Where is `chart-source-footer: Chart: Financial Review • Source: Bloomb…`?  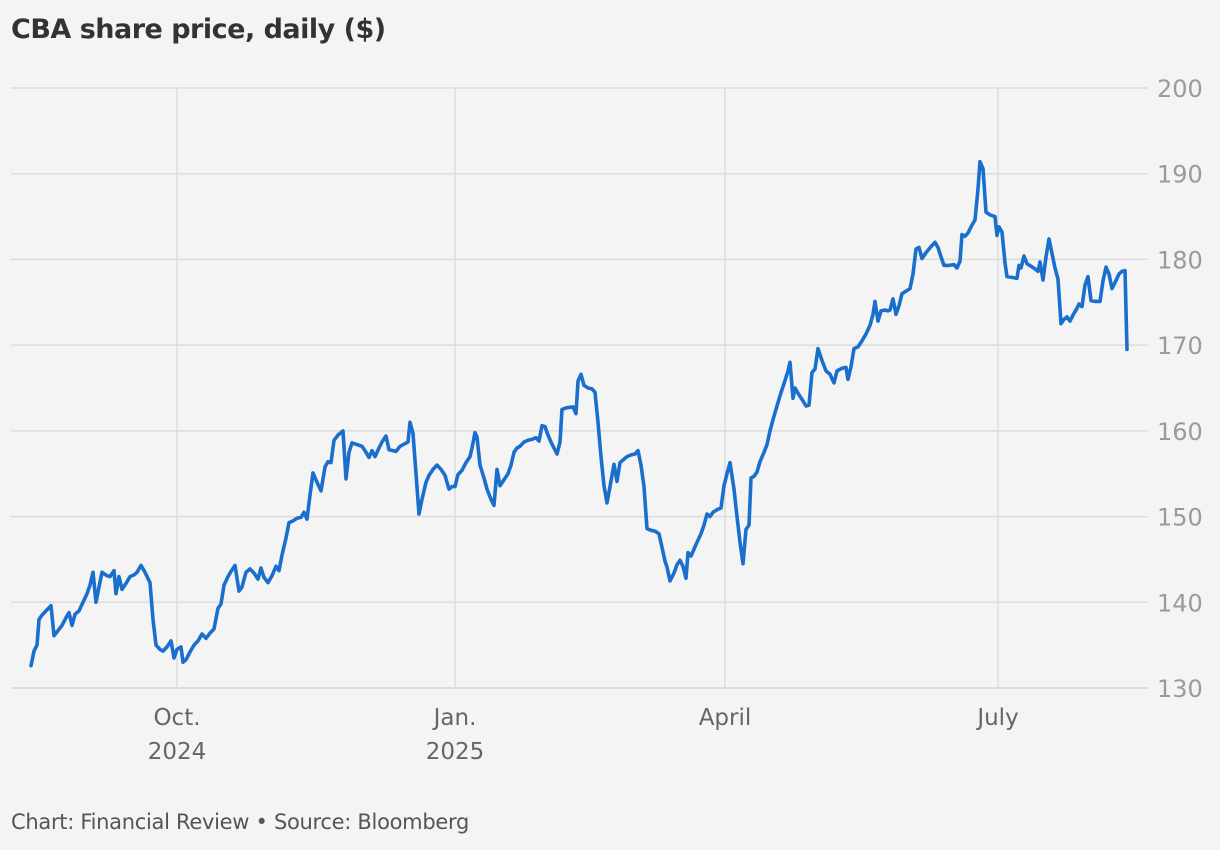 chart-source-footer: Chart: Financial Review • Source: Bloomb… is located at coordinates (240, 822).